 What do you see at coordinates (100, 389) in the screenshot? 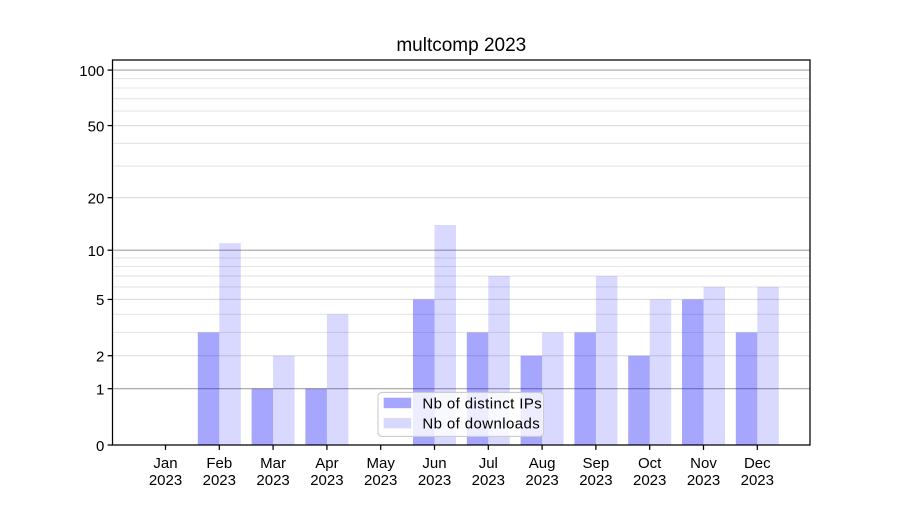
I see `svg-text: 1` at bounding box center [100, 389].